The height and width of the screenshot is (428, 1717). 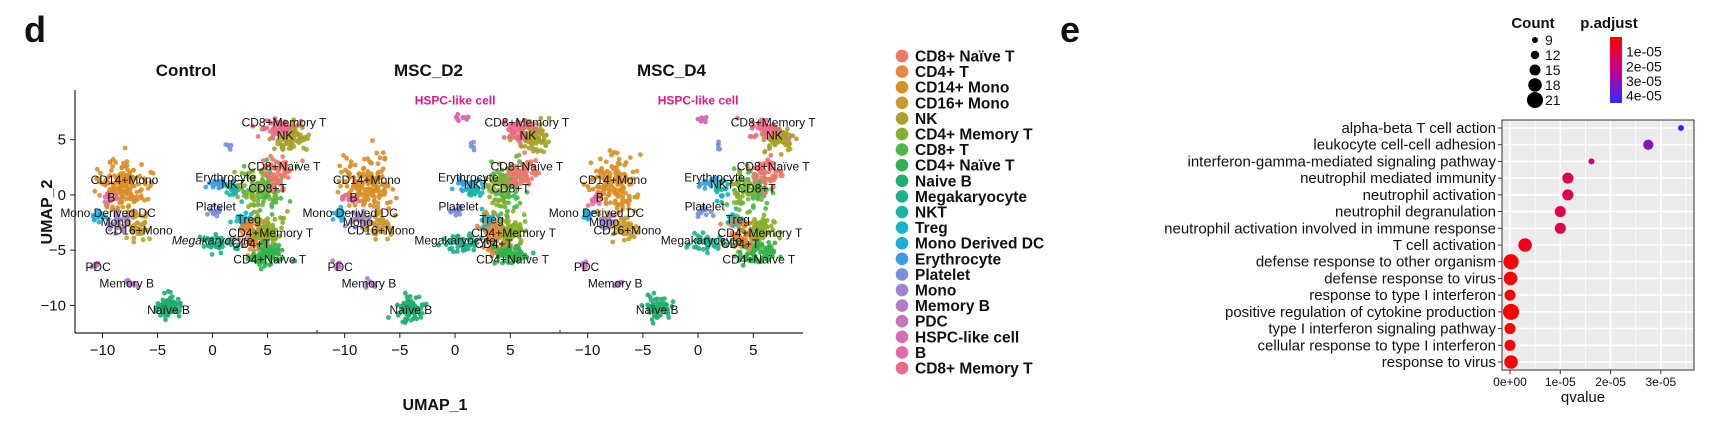 I want to click on size-legend-label: 18, so click(x=1553, y=85).